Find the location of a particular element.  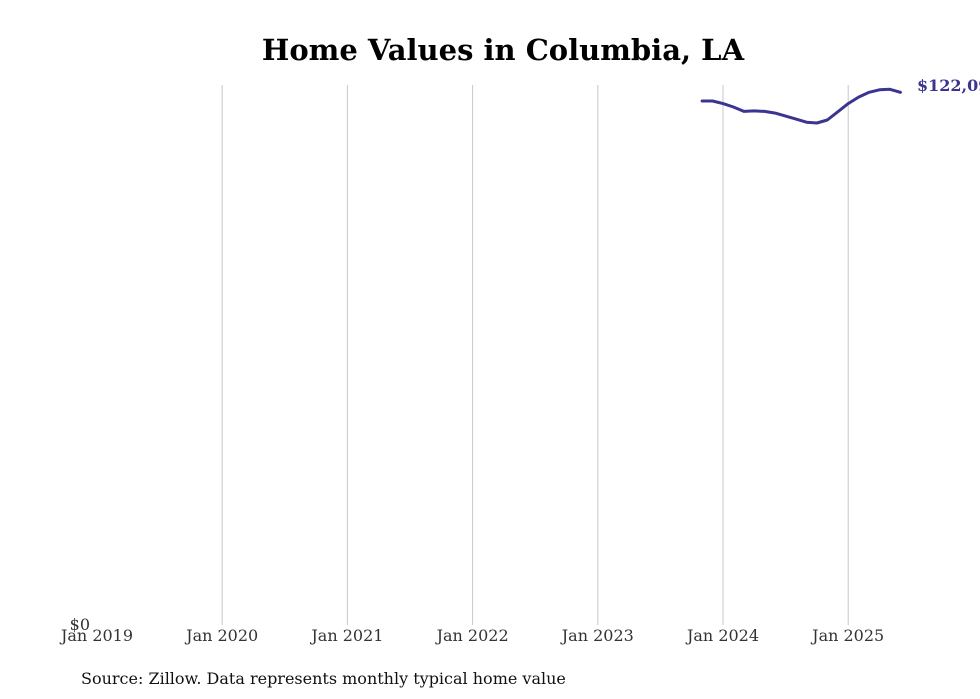

y-tick-label: $0 is located at coordinates (80, 624).